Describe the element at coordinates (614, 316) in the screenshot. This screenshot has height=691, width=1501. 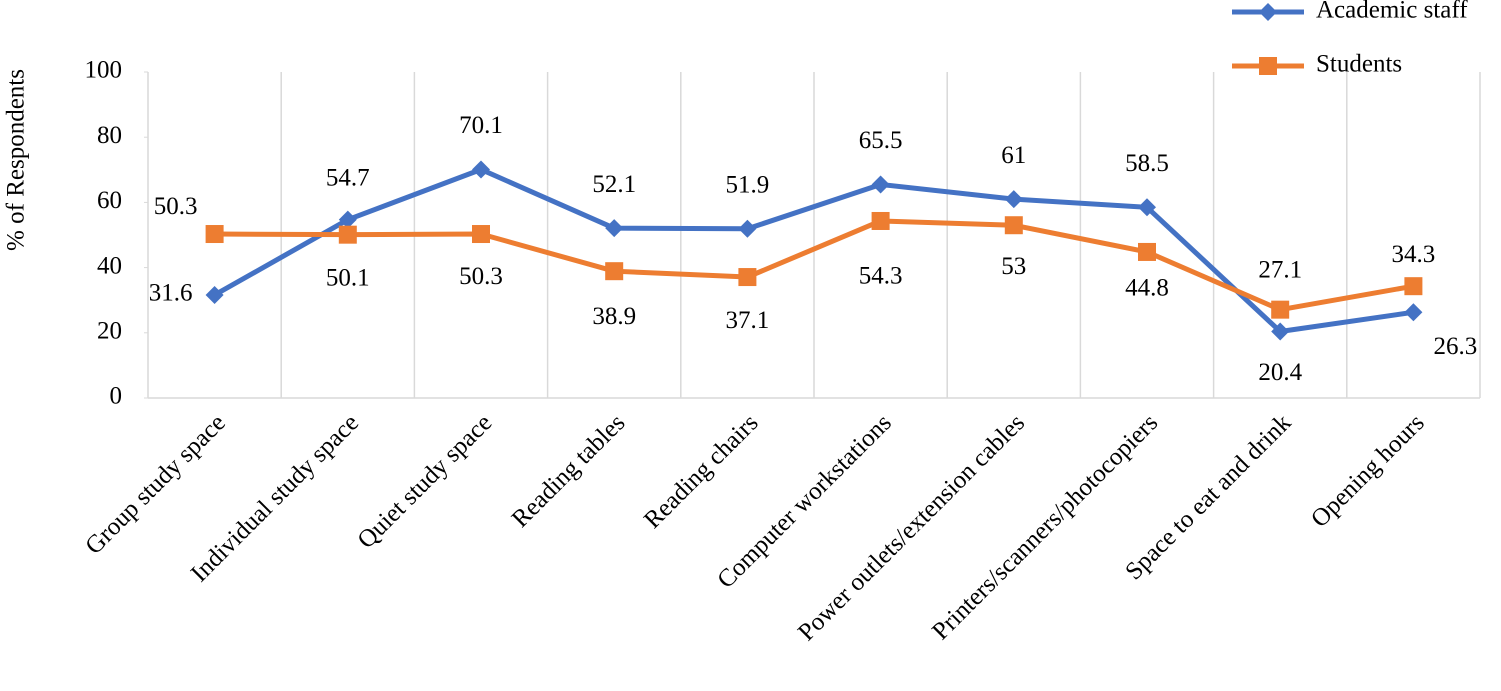
I see `data-label: 38.9` at that location.